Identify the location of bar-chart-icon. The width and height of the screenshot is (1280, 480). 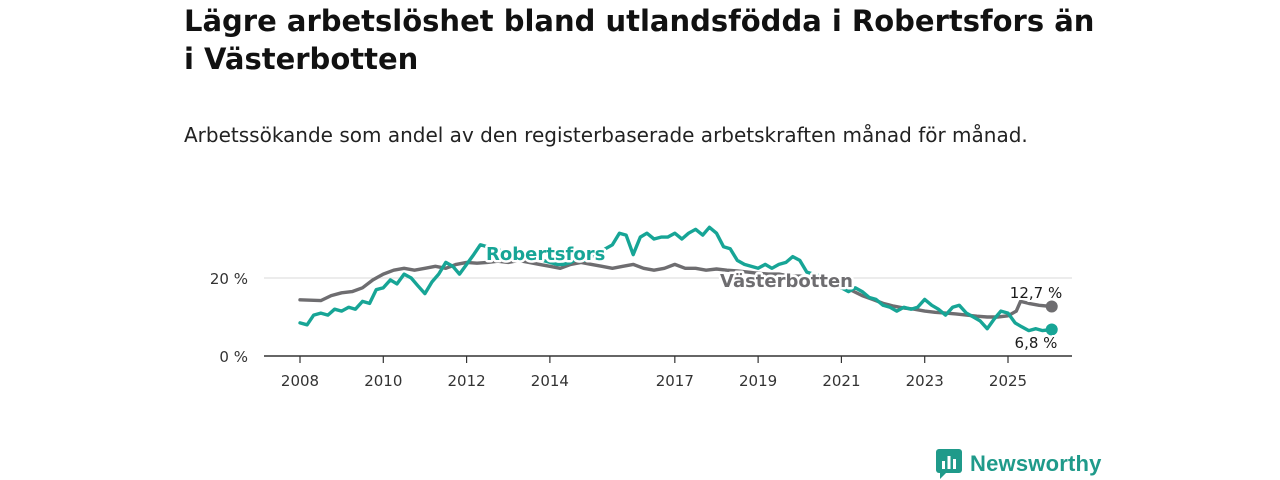
(949, 464).